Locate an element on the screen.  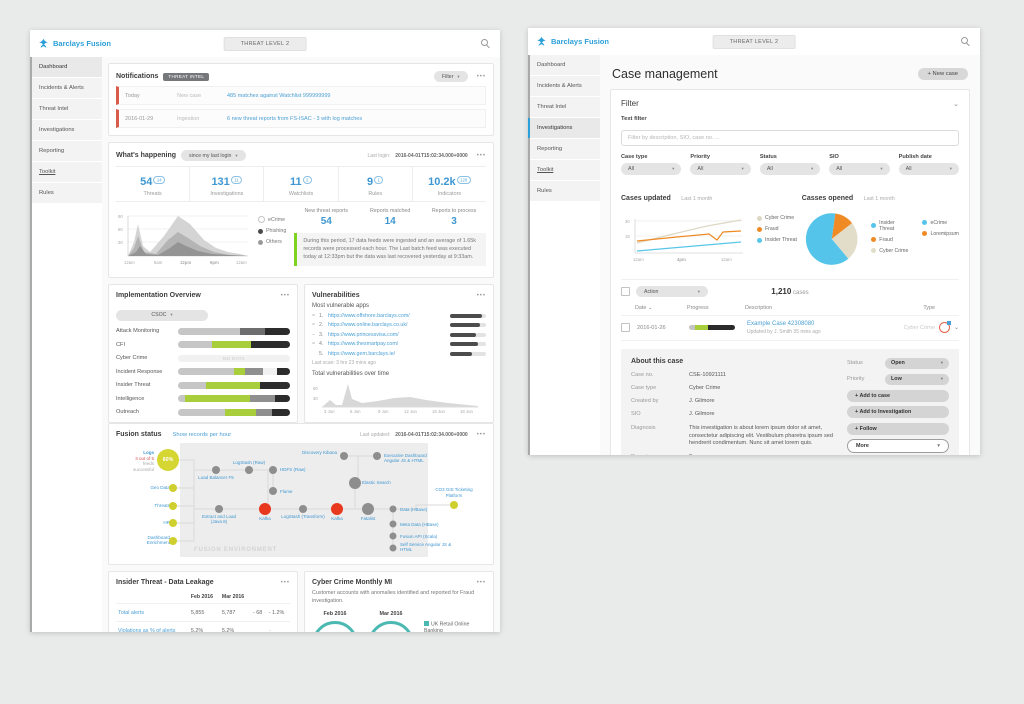
stat-investigations: 131 11 Investigations is located at coordinates (227, 184).